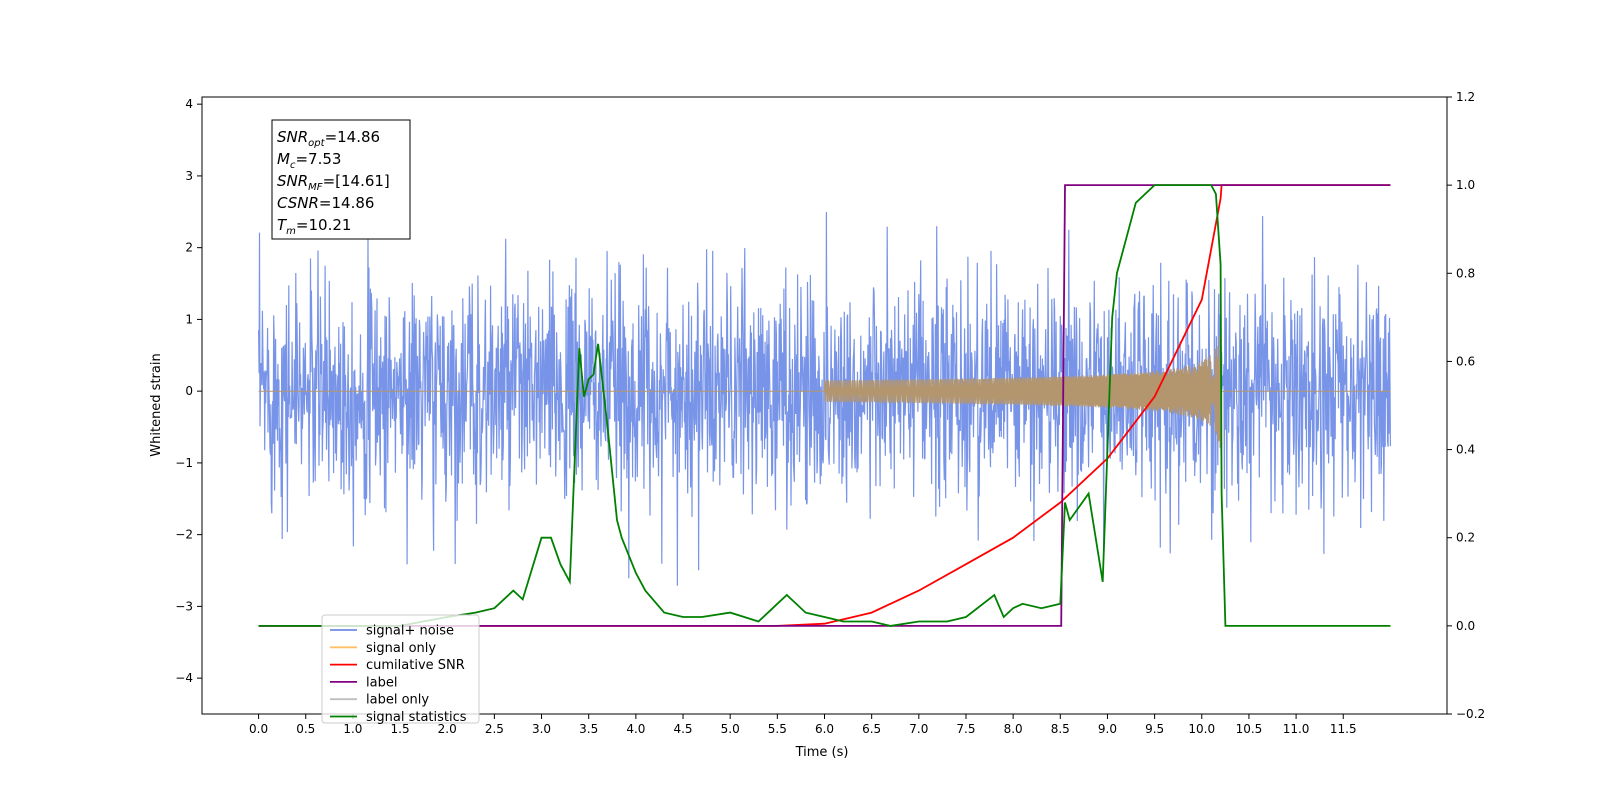 This screenshot has width=1600, height=800. I want to click on x-tick-label: 9.0, so click(1107, 729).